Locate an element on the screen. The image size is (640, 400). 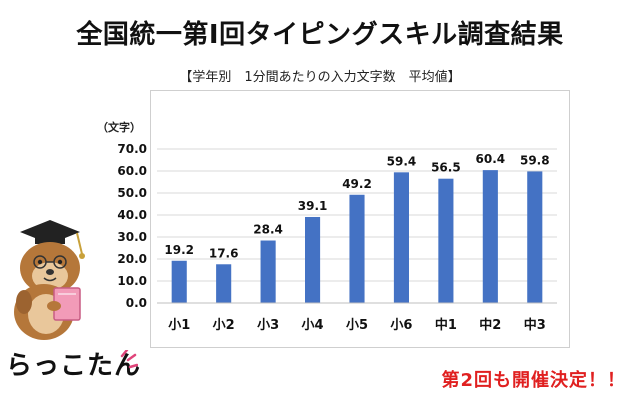
data-label: 60.4 is located at coordinates (491, 159).